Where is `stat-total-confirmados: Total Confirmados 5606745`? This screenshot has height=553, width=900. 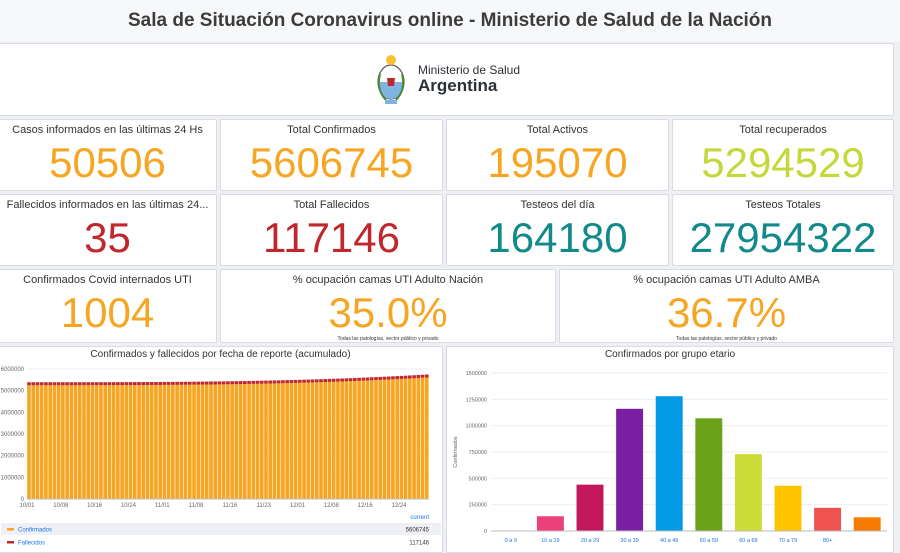 stat-total-confirmados: Total Confirmados 5606745 is located at coordinates (331, 155).